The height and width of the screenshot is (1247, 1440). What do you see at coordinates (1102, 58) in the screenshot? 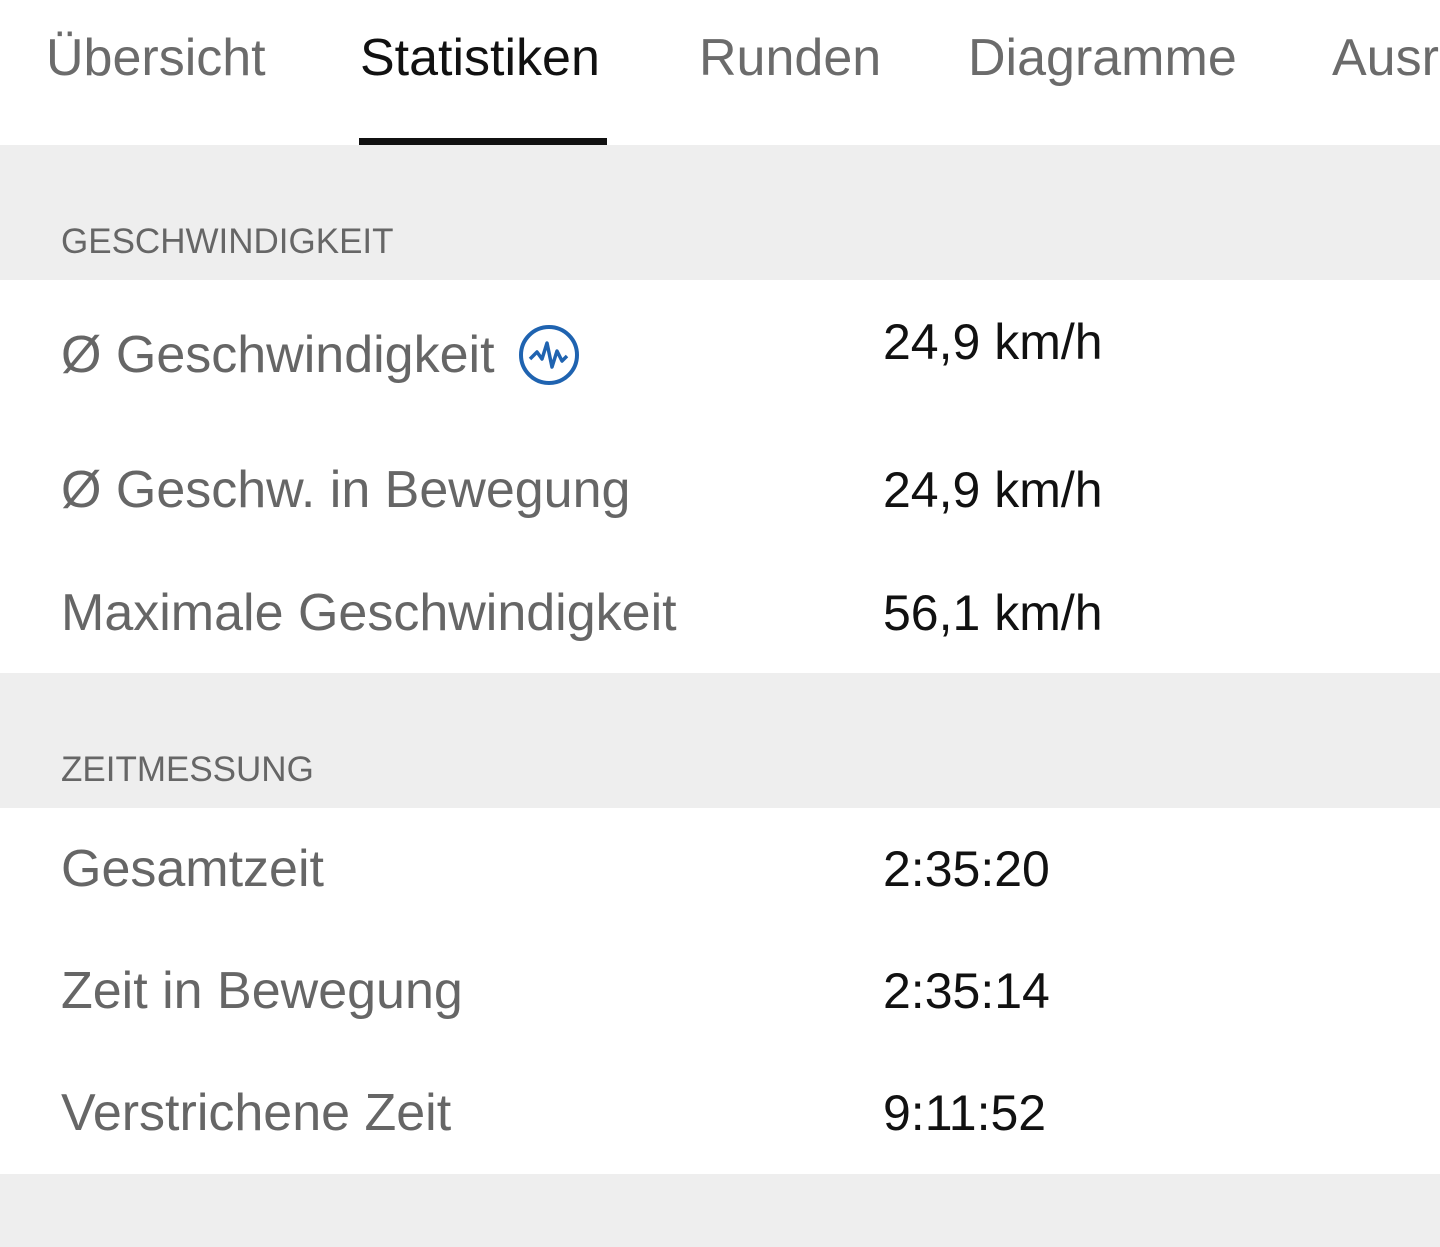
I see `tab-charts: Diagramme` at bounding box center [1102, 58].